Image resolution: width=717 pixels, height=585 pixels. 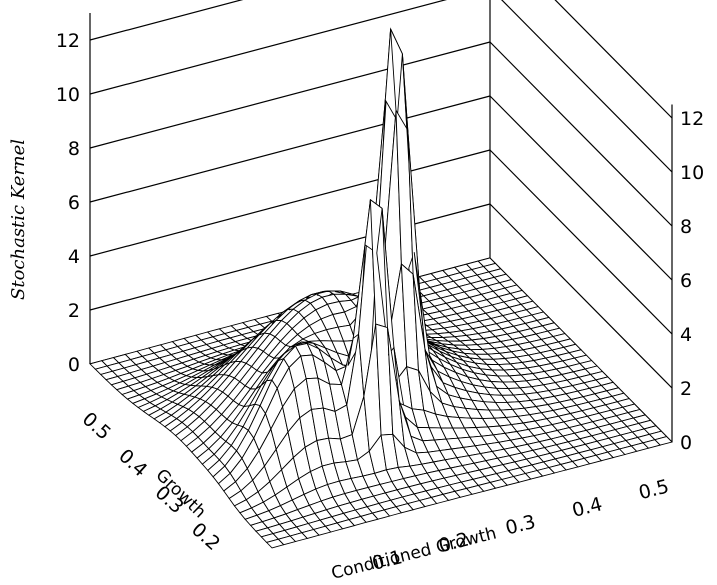 I want to click on y-tick: 0.2, so click(x=205, y=536).